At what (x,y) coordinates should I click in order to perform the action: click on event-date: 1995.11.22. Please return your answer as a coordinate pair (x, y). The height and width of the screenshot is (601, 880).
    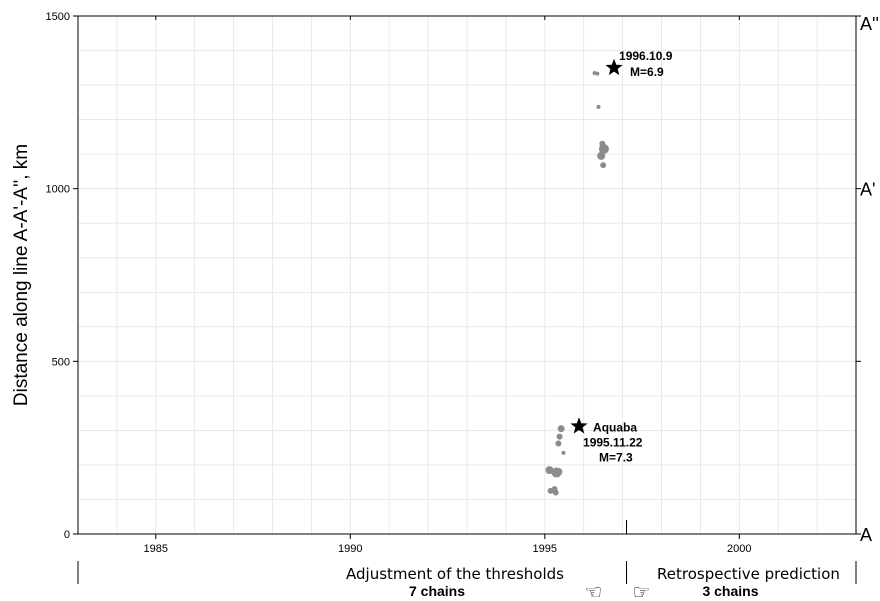
    Looking at the image, I should click on (613, 442).